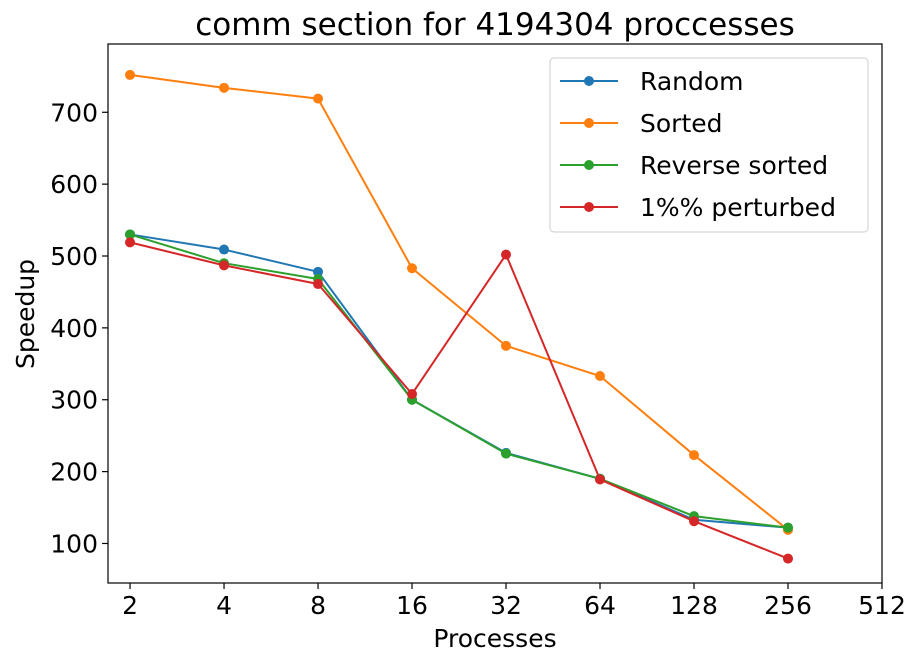 The height and width of the screenshot is (664, 917). I want to click on legend-box, so click(709, 145).